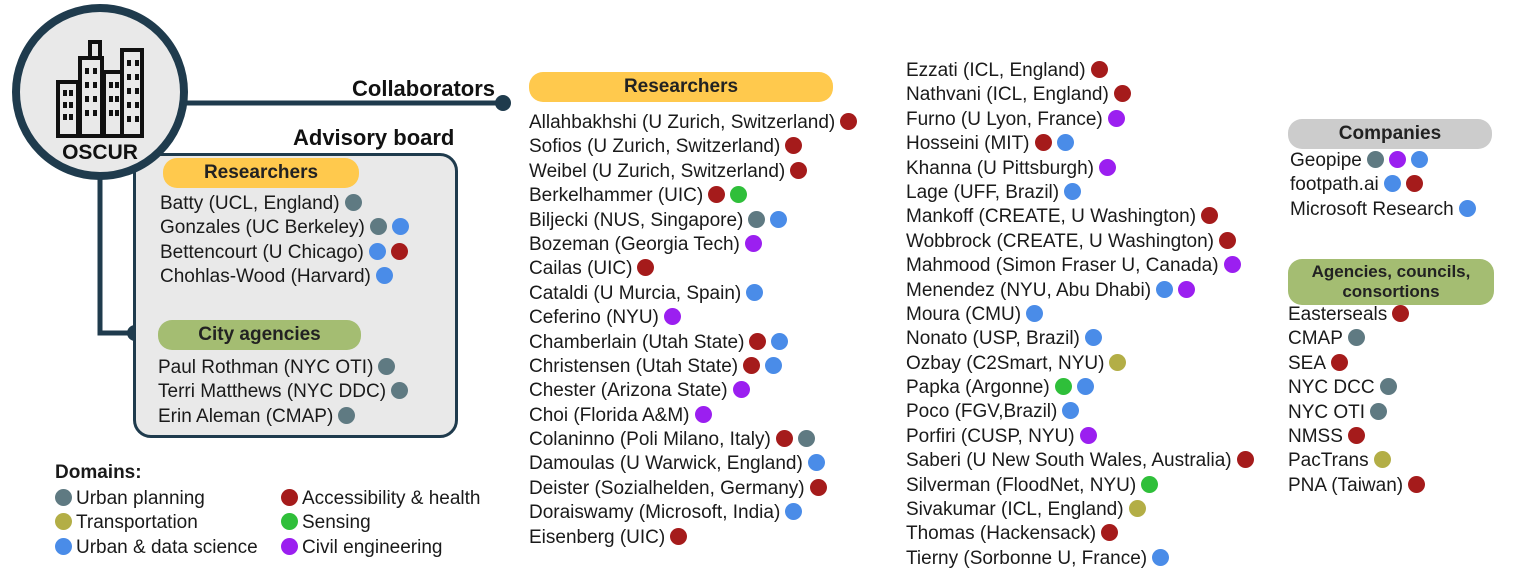 The width and height of the screenshot is (1536, 571). Describe the element at coordinates (616, 196) in the screenshot. I see `entry-name: Berkelhammer (UIC)` at that location.